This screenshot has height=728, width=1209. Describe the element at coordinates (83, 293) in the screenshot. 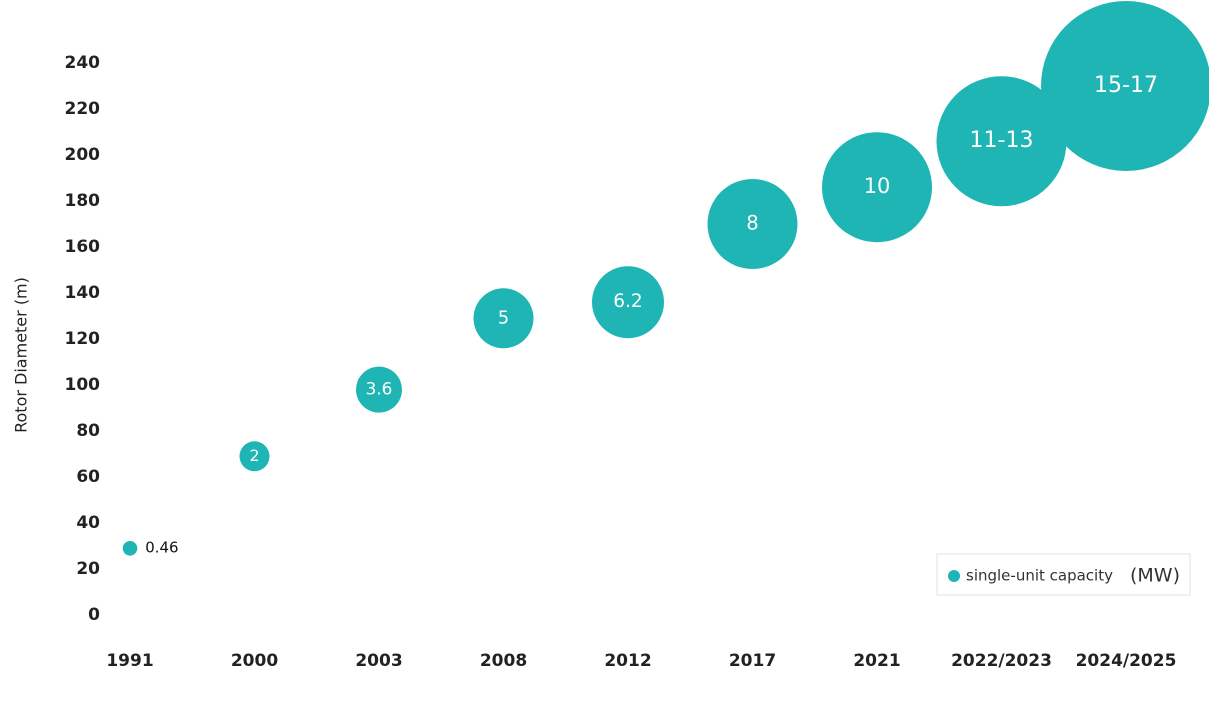

I see `y-tick-label: 140` at that location.